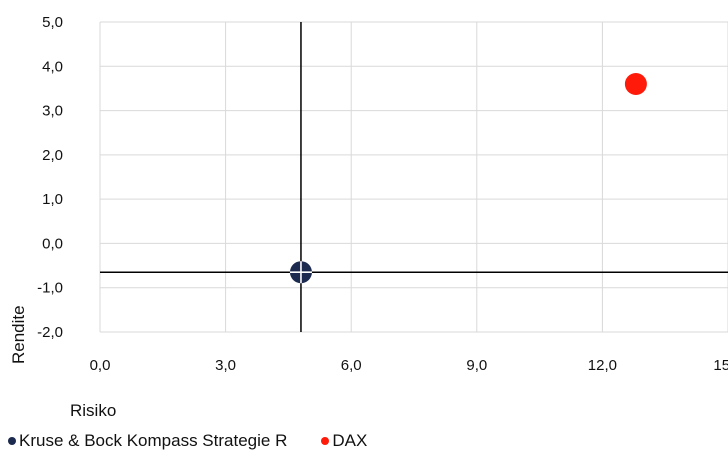 This screenshot has width=728, height=453. I want to click on y-tick-label: 0,0, so click(52, 243).